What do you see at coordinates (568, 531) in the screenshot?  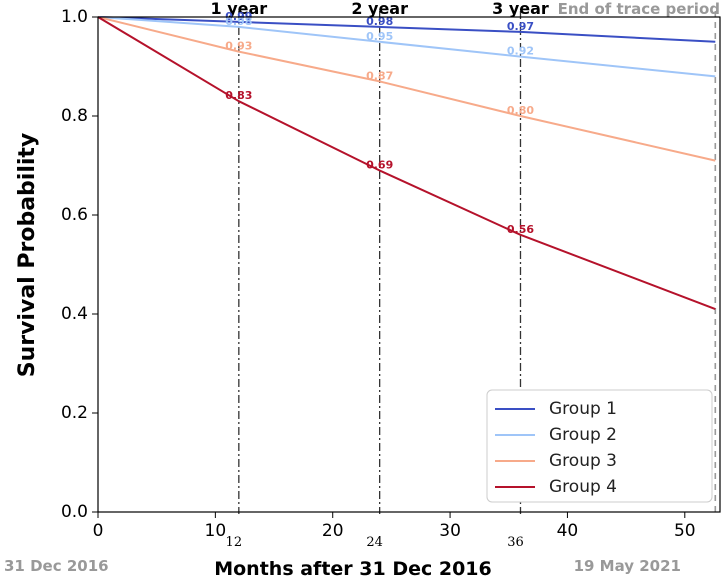 I see `x-tick-label: 40` at bounding box center [568, 531].